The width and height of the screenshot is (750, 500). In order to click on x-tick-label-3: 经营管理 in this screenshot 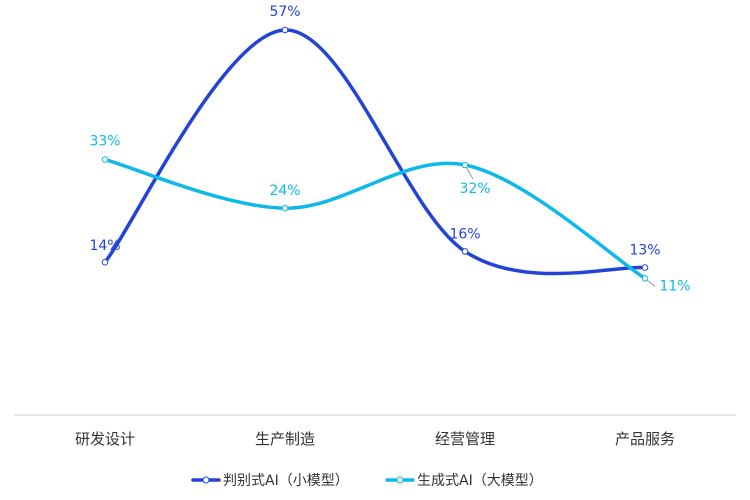, I will do `click(465, 439)`.